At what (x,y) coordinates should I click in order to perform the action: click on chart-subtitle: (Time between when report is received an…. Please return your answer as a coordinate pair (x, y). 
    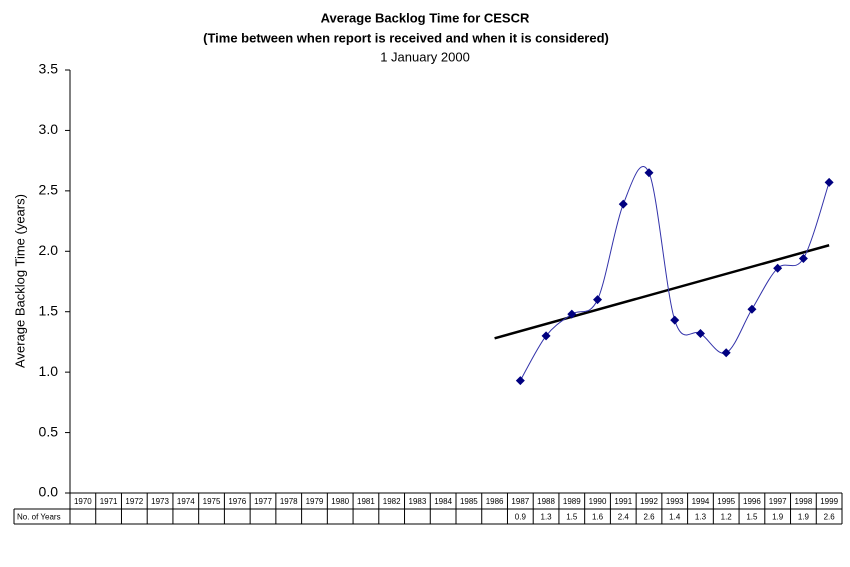
    Looking at the image, I should click on (406, 37).